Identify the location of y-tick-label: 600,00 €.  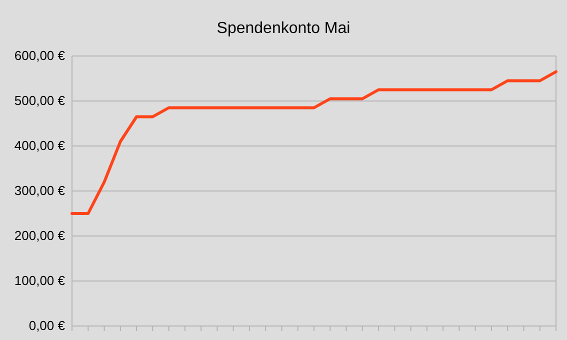
(40, 55).